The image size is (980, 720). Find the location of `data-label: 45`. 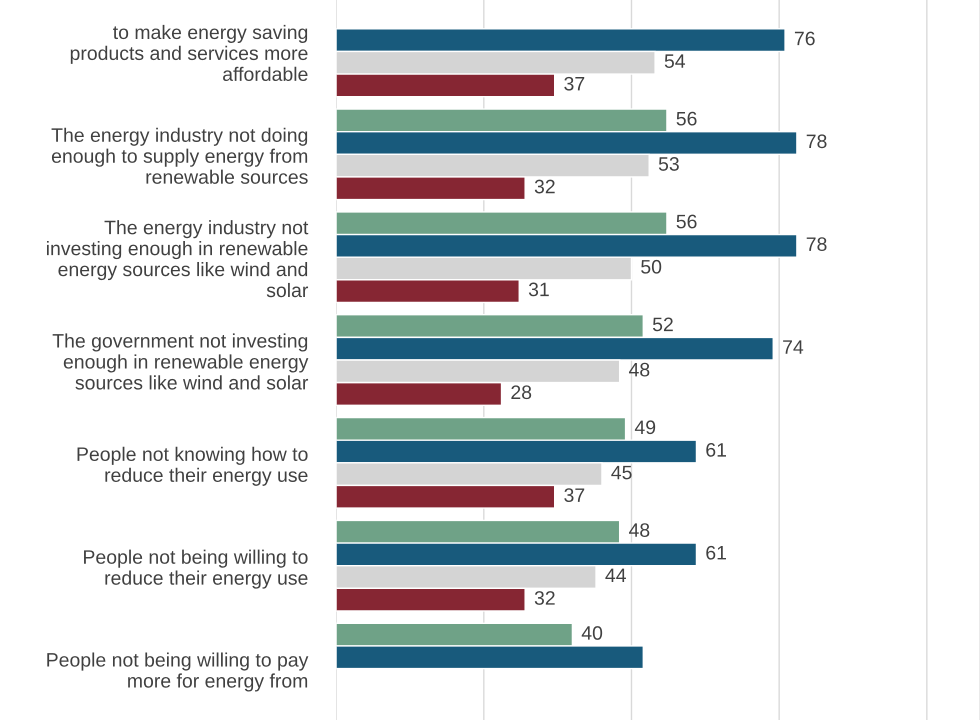

data-label: 45 is located at coordinates (621, 473).